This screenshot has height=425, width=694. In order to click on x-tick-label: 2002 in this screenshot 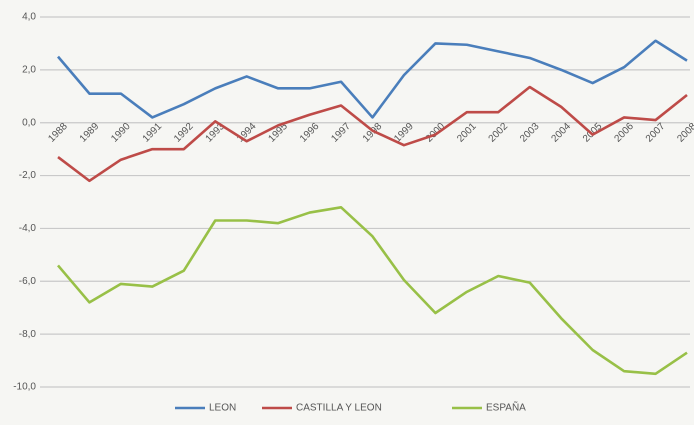, I will do `click(499, 133)`.